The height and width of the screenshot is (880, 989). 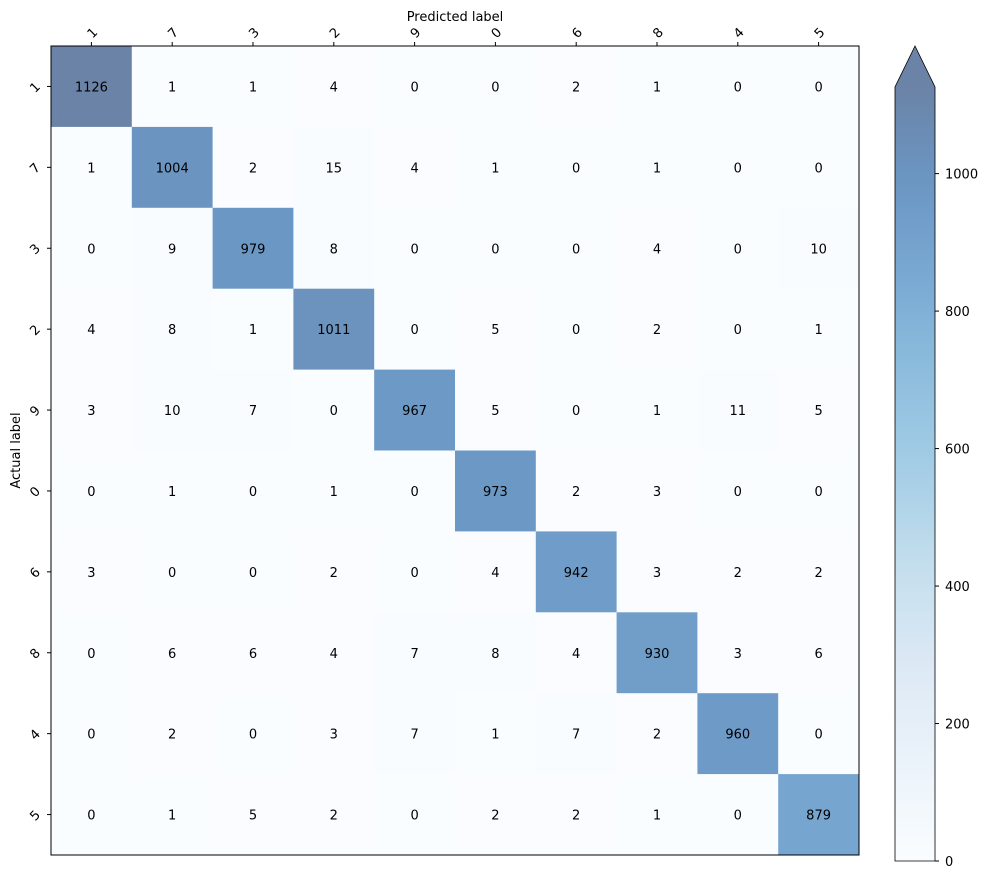 I want to click on cell-value-label: 930, so click(x=657, y=654).